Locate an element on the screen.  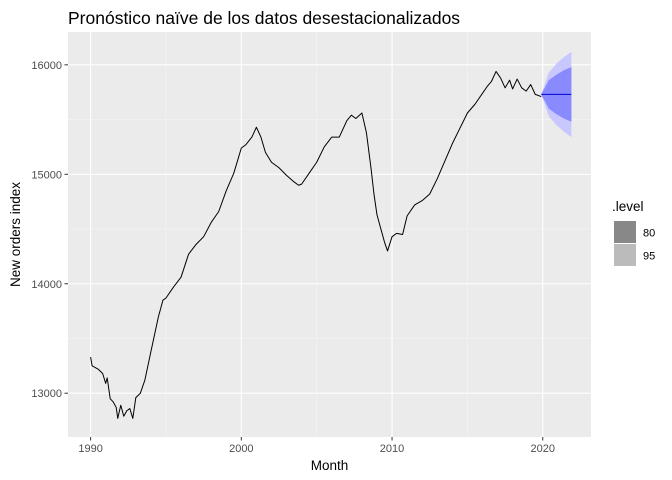
y-tick-label: 14000 is located at coordinates (46, 285).